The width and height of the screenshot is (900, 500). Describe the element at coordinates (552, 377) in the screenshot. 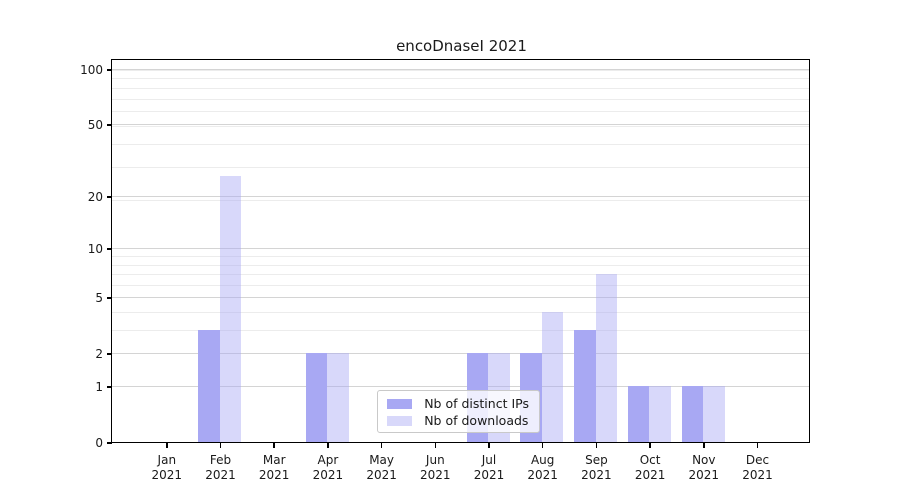

I see `bar-downloads-aug` at that location.